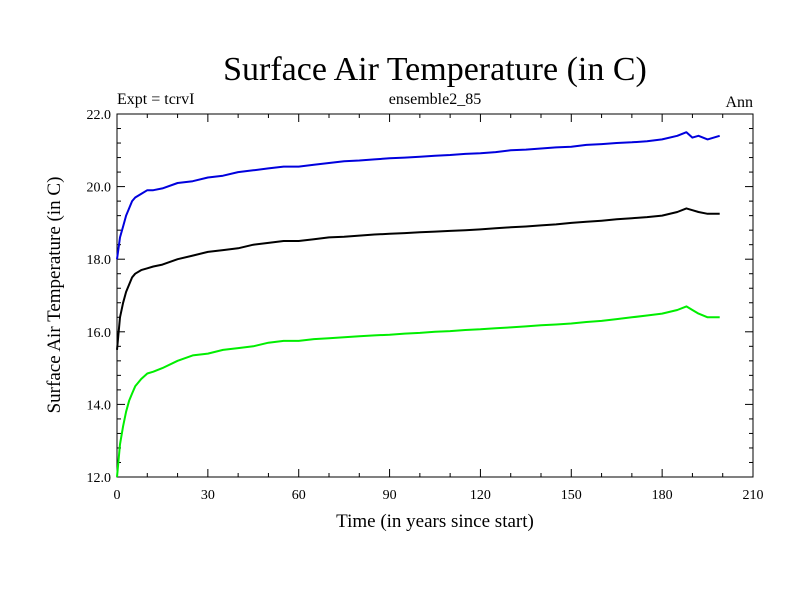 The width and height of the screenshot is (800, 600). What do you see at coordinates (117, 495) in the screenshot?
I see `x-tick-label: 0` at bounding box center [117, 495].